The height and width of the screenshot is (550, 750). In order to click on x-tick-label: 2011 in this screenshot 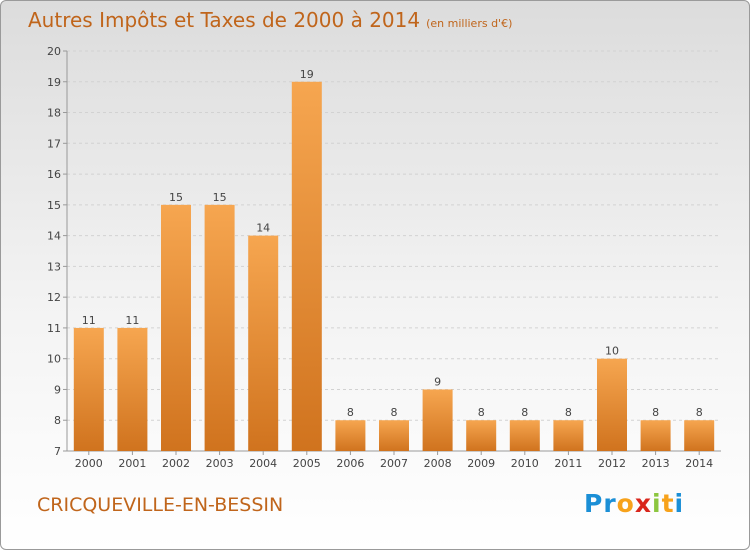, I will do `click(568, 463)`.